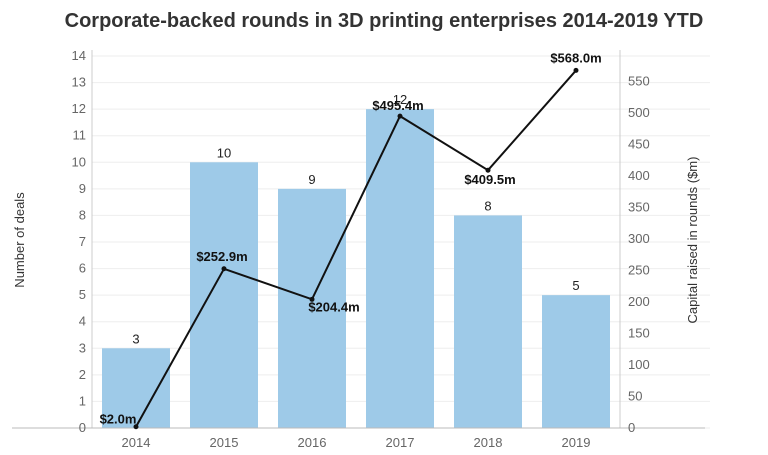 Image resolution: width=768 pixels, height=455 pixels. I want to click on x-tick-label: 2018, so click(488, 442).